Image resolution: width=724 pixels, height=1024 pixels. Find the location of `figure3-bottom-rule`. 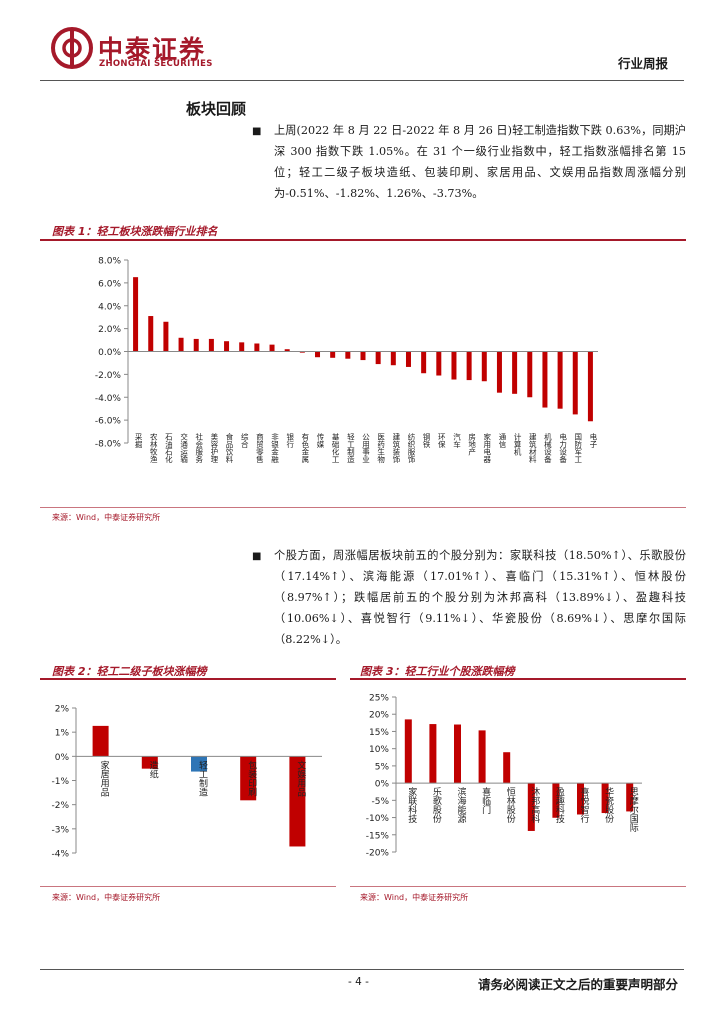

figure3-bottom-rule is located at coordinates (518, 886).